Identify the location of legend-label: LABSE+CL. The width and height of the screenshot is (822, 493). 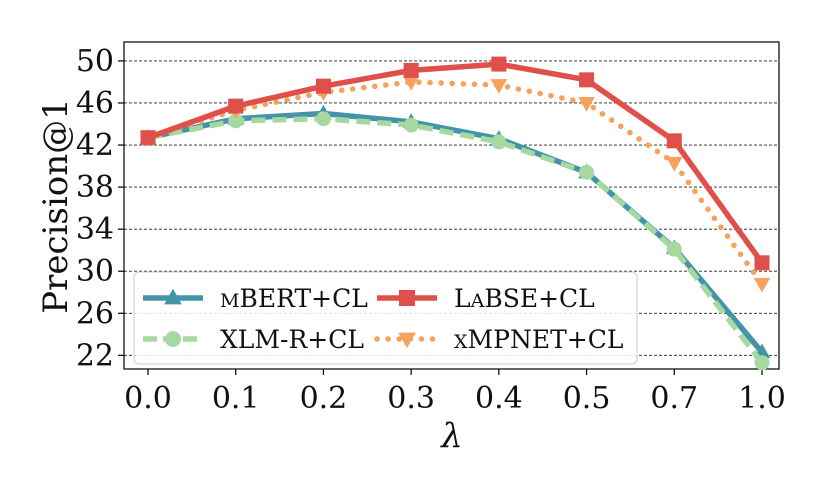
(524, 298).